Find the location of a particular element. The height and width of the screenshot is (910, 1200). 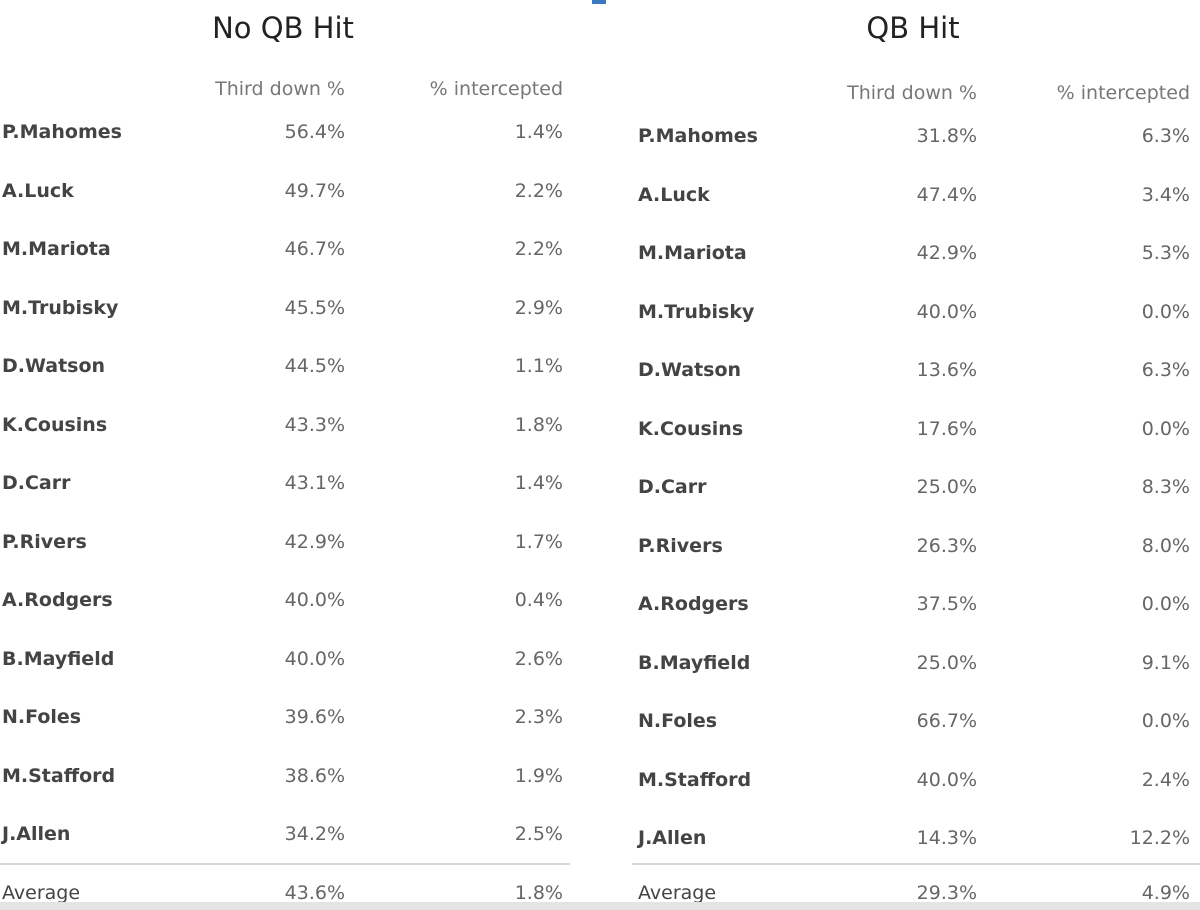

intercepted-pct: 1.7% is located at coordinates (538, 541).